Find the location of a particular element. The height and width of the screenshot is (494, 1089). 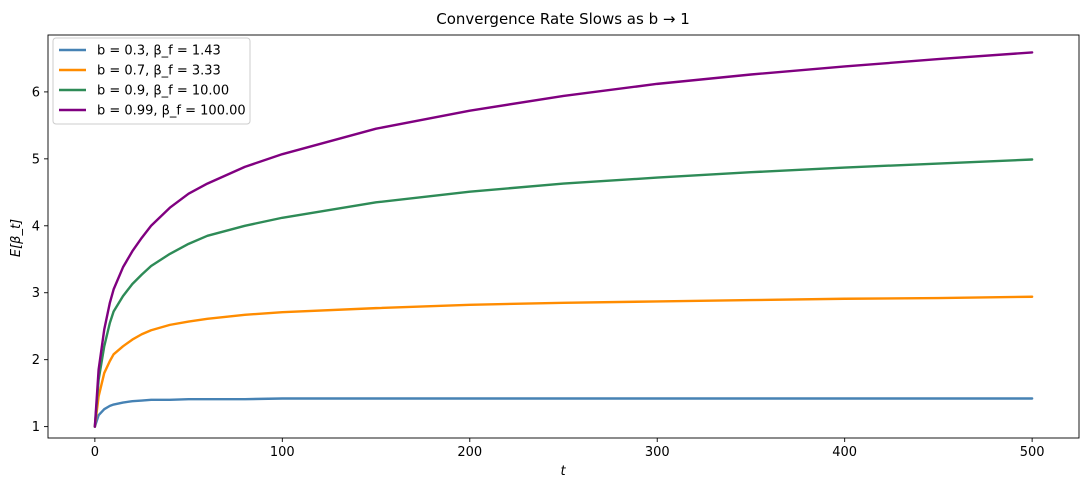

x-tick-label: 500 is located at coordinates (1032, 452).